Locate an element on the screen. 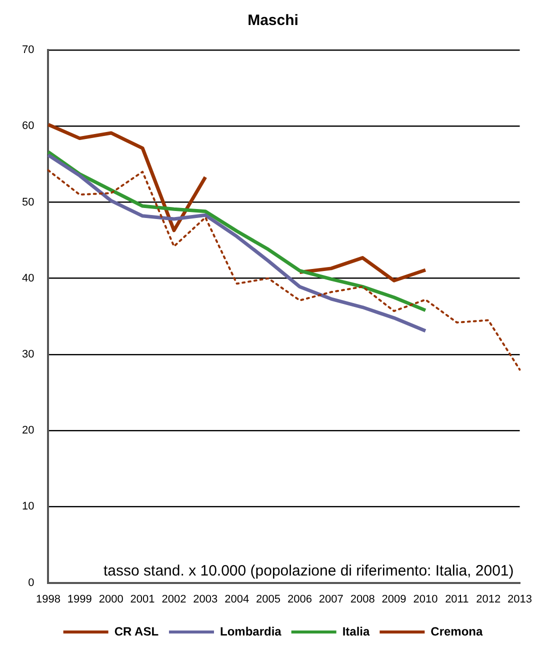 This screenshot has width=550, height=659. legend-label: Cremona is located at coordinates (457, 631).